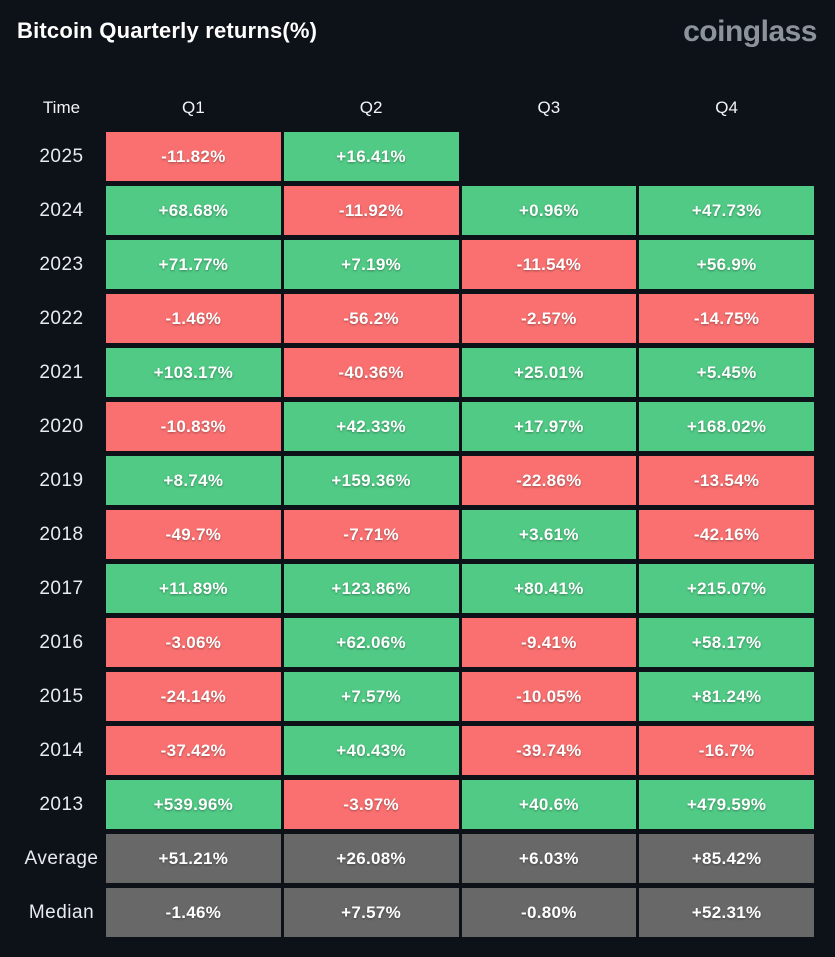 This screenshot has width=835, height=957. What do you see at coordinates (726, 264) in the screenshot?
I see `return-cell: +56.9%` at bounding box center [726, 264].